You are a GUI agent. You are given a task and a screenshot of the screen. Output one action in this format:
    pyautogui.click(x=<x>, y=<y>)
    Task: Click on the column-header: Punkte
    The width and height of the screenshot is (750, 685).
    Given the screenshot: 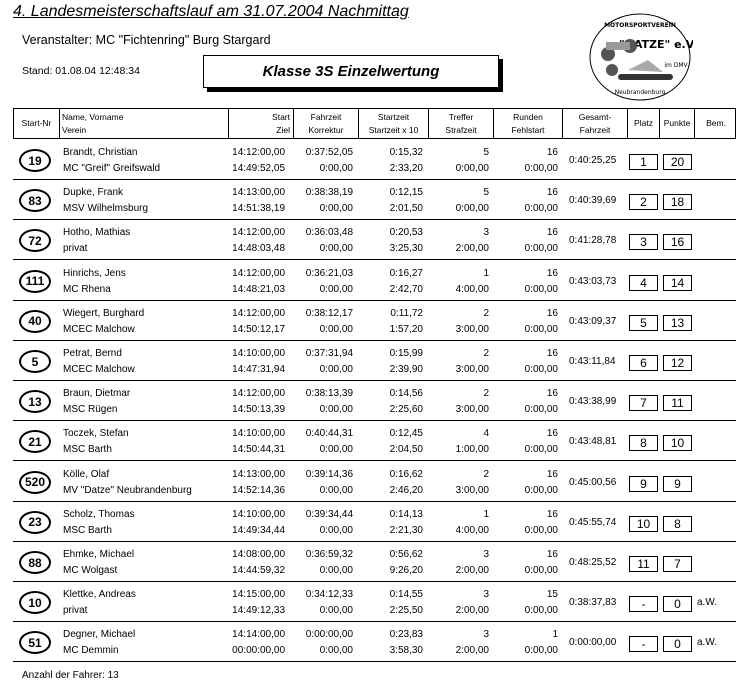 What is the action you would take?
    pyautogui.click(x=677, y=123)
    